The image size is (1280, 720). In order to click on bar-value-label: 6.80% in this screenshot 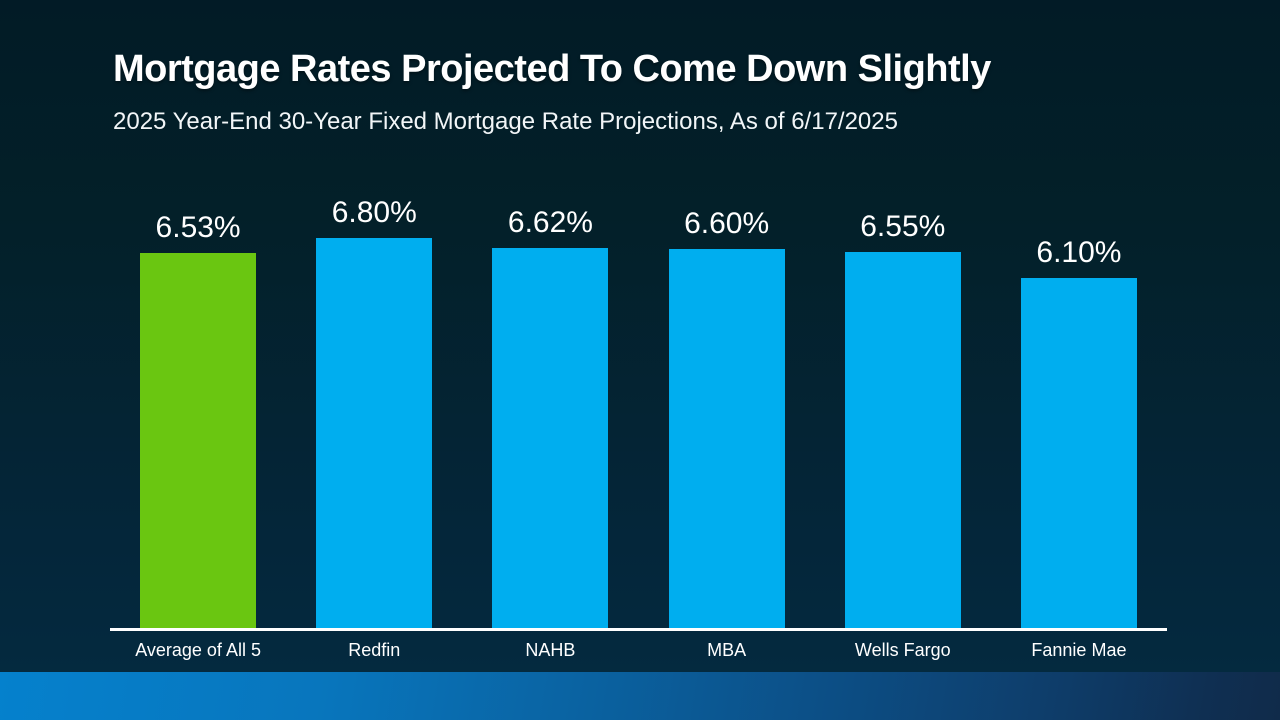, I will do `click(374, 212)`.